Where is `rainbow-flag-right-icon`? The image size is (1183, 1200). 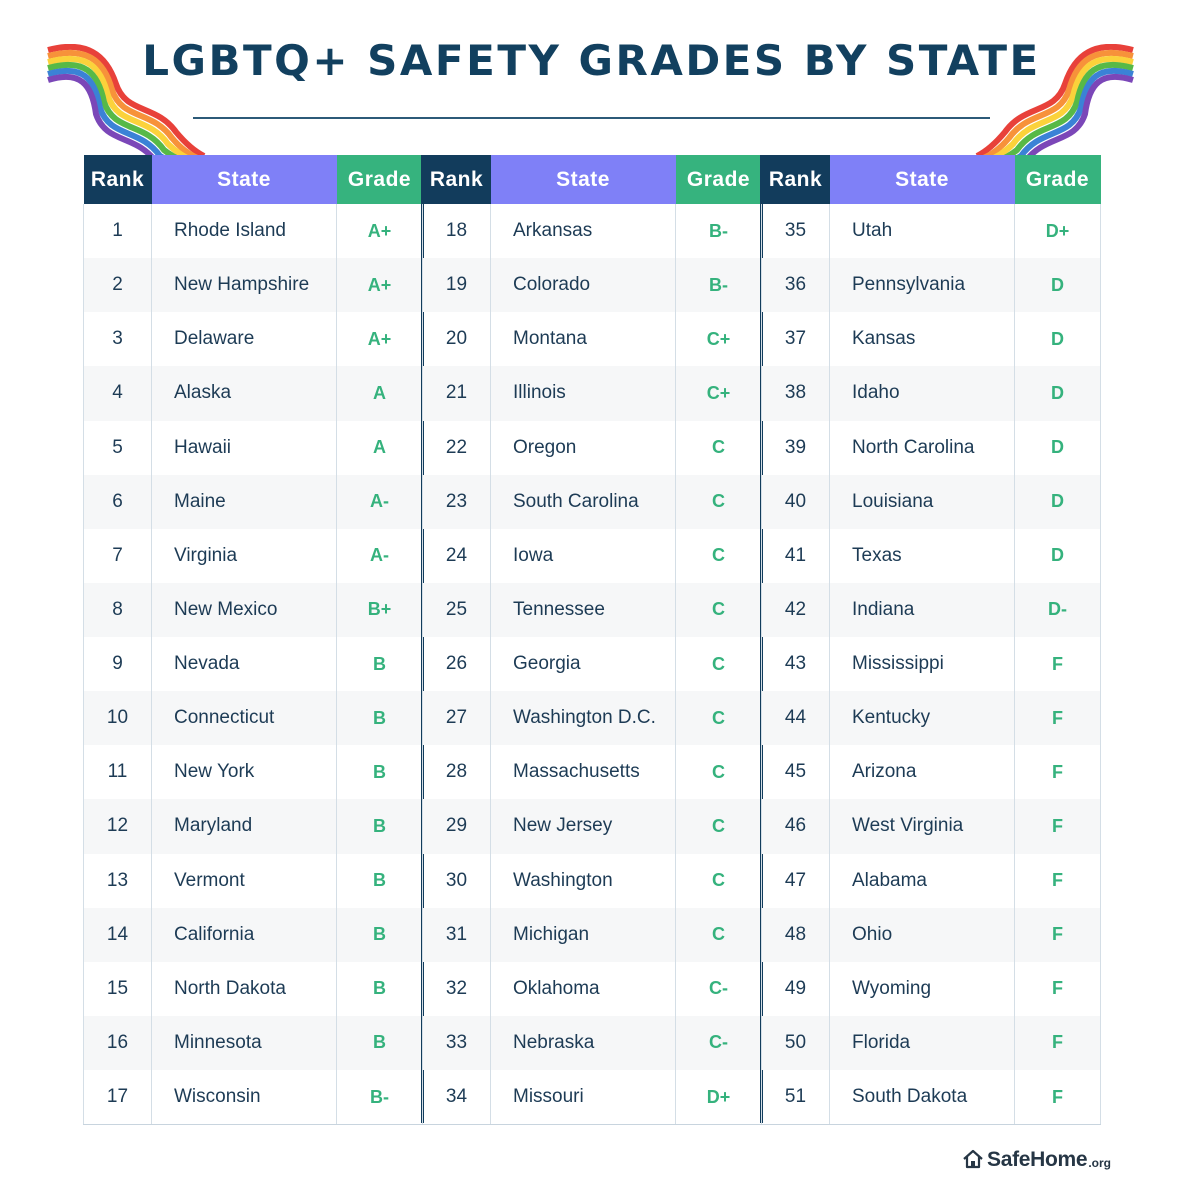 rainbow-flag-right-icon is located at coordinates (1054, 101).